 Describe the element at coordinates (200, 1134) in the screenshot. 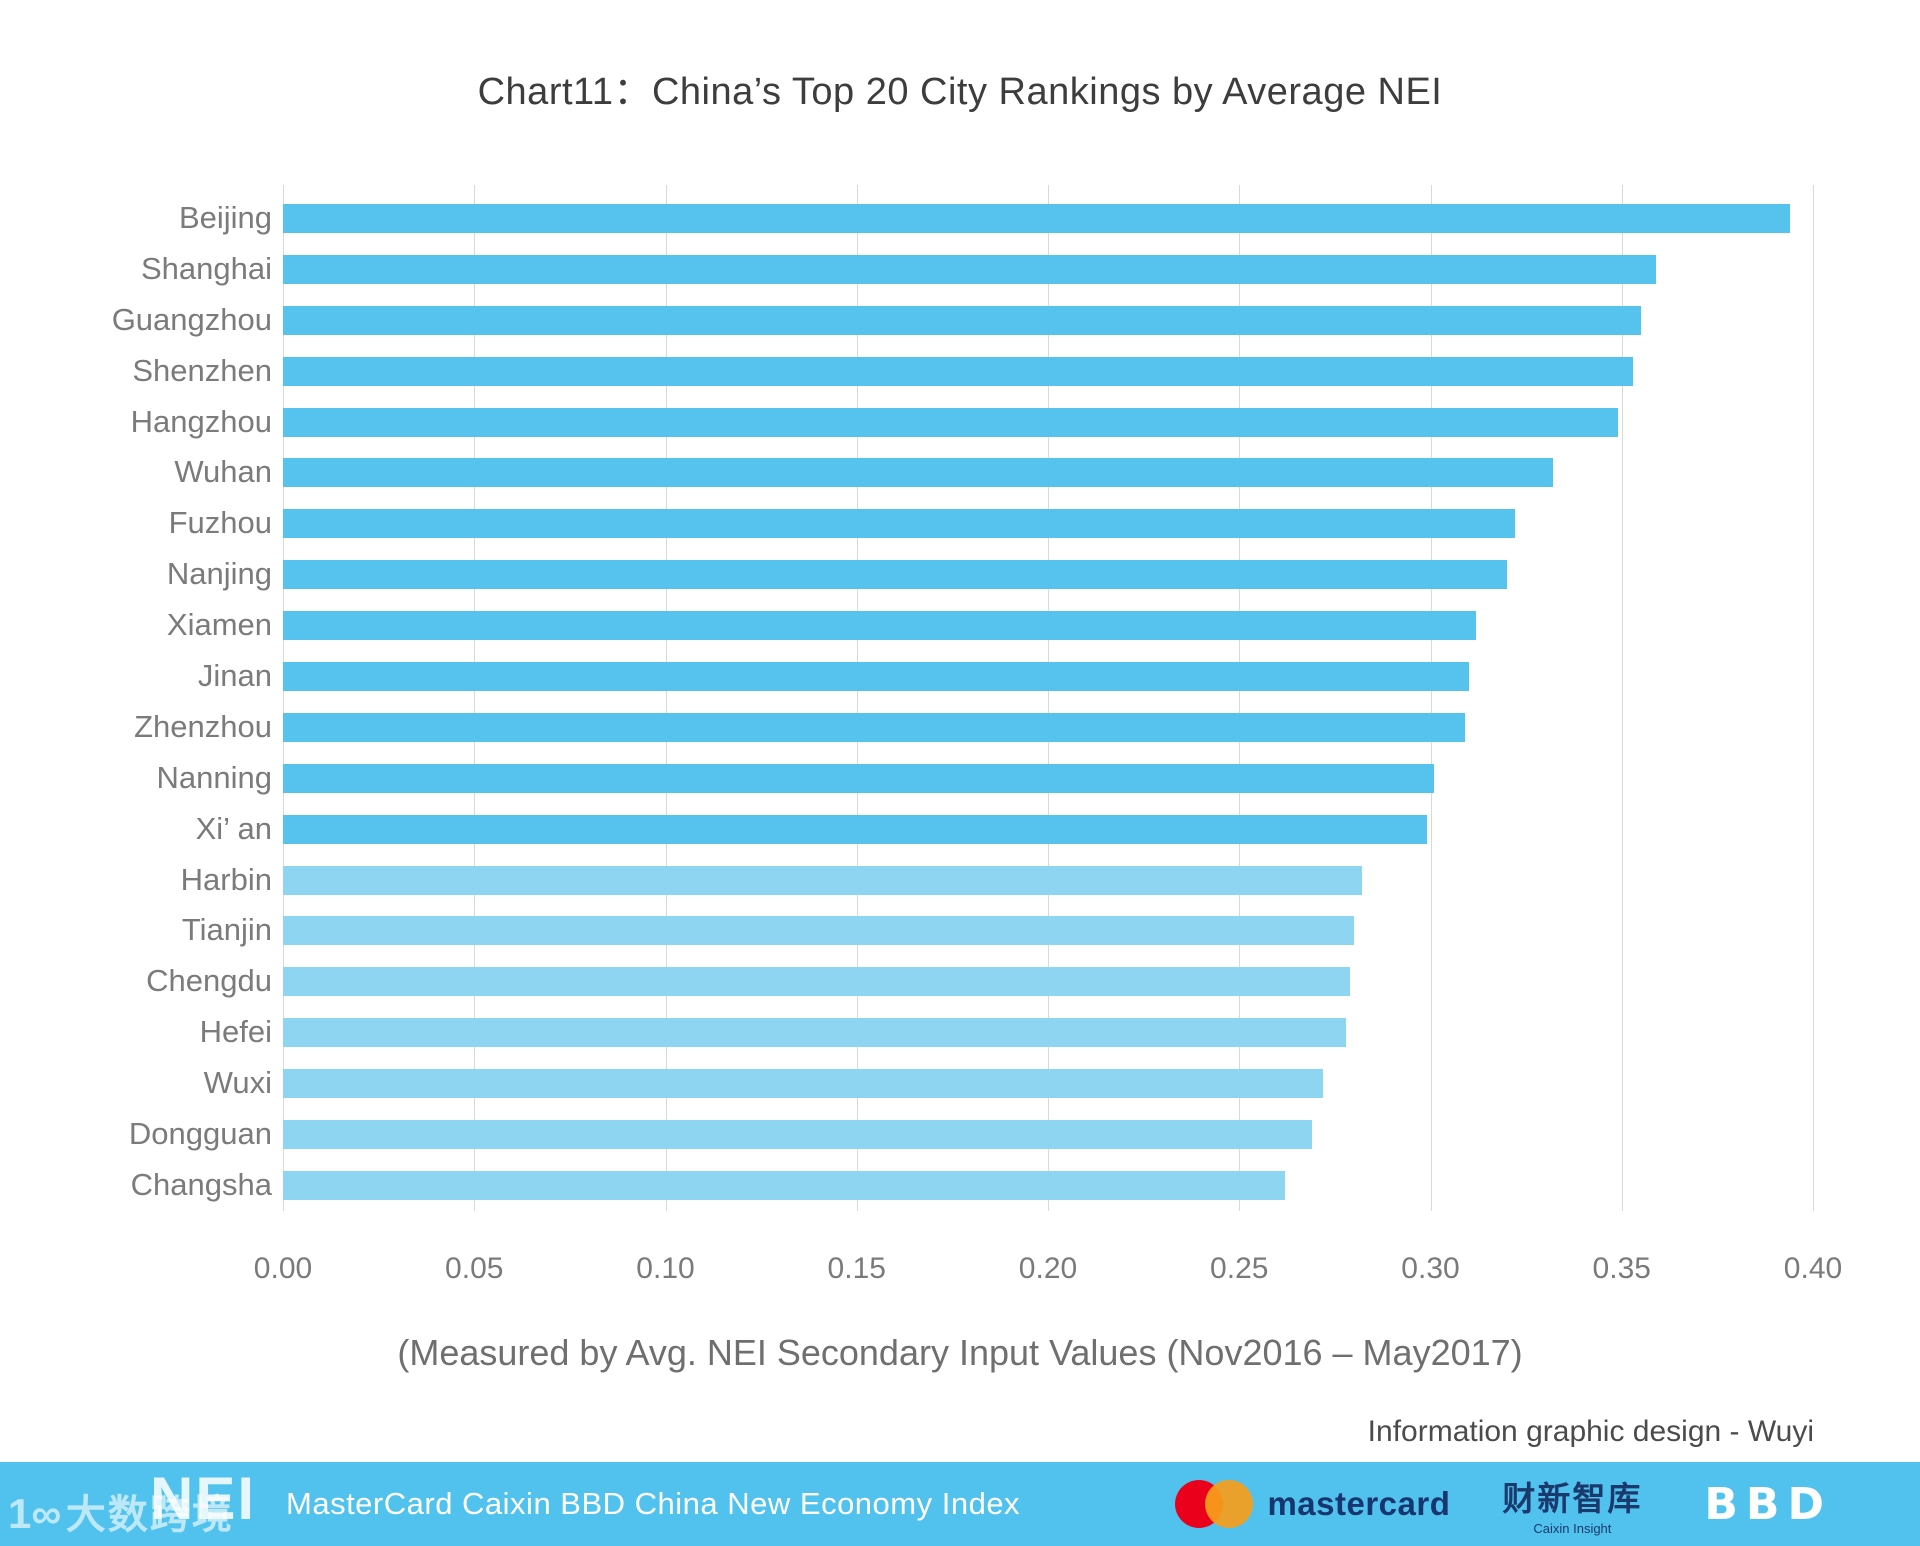

I see `category-label: Dongguan` at that location.